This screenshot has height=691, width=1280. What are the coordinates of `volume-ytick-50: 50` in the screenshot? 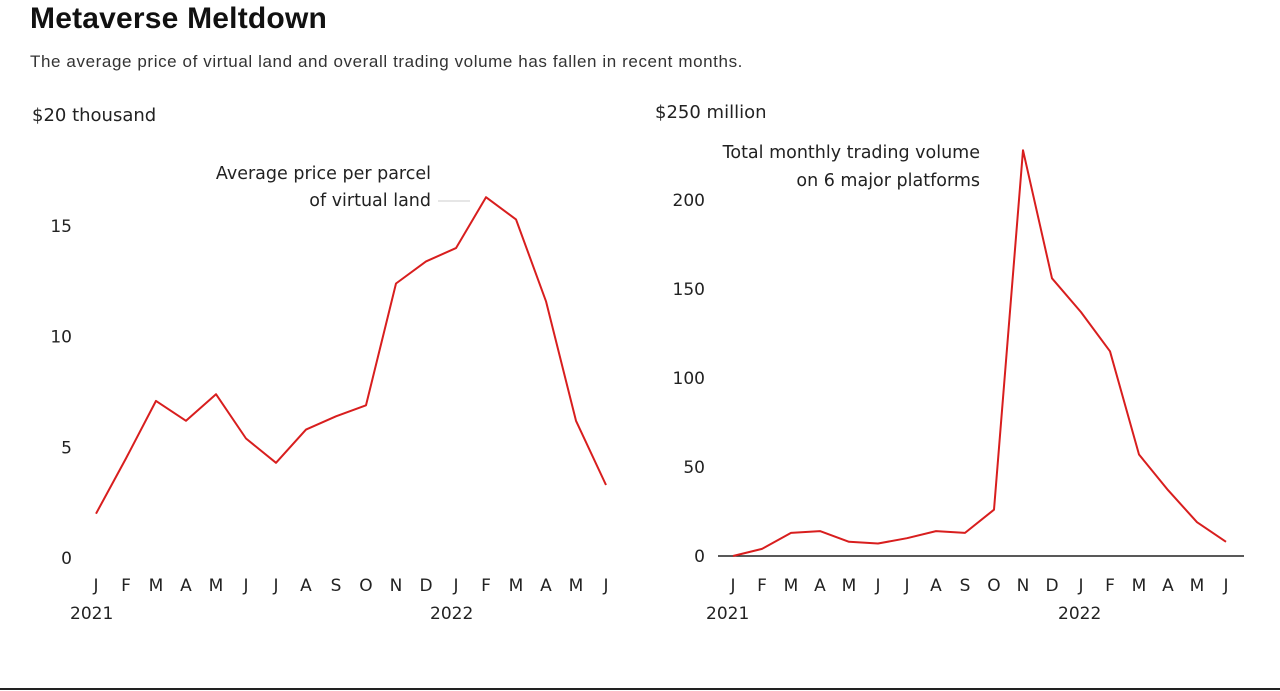 It's located at (694, 468).